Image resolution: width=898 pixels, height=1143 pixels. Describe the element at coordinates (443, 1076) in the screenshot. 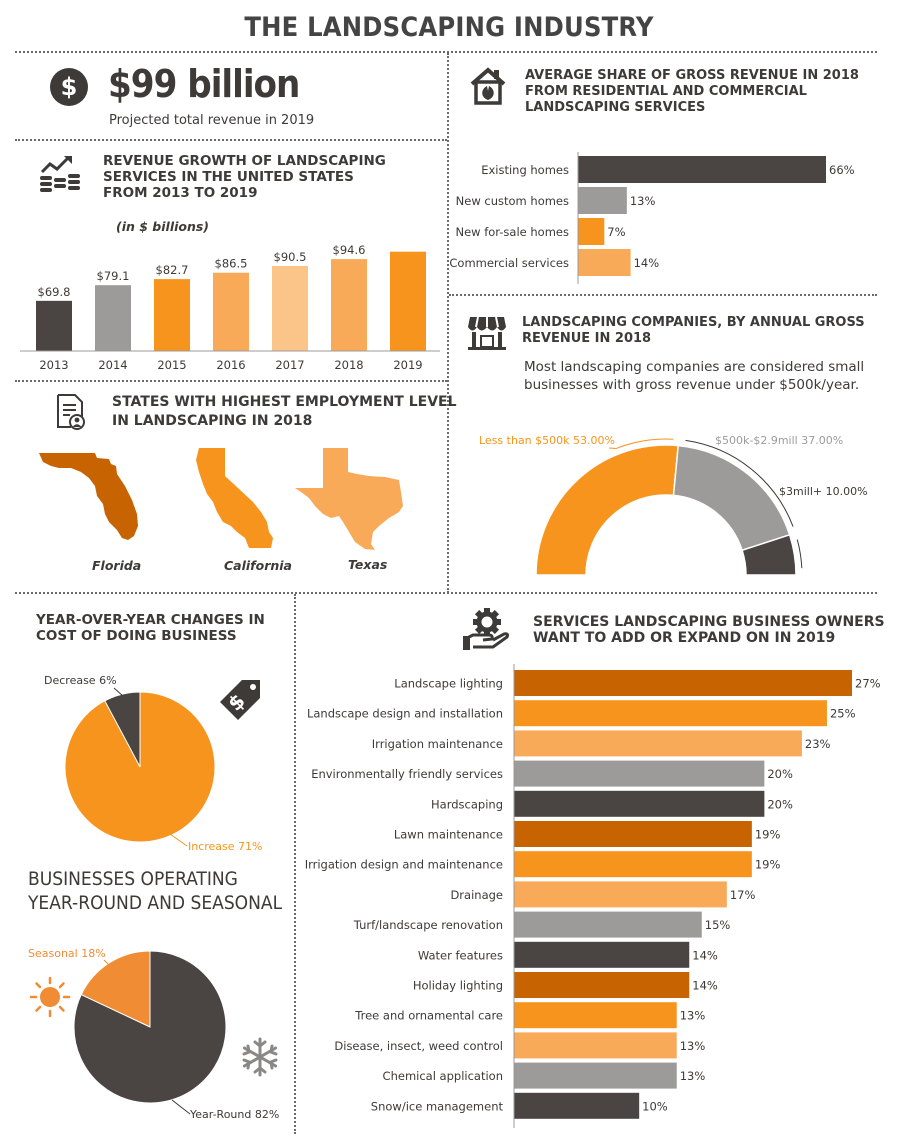

I see `services-category-label: Chemical application` at that location.